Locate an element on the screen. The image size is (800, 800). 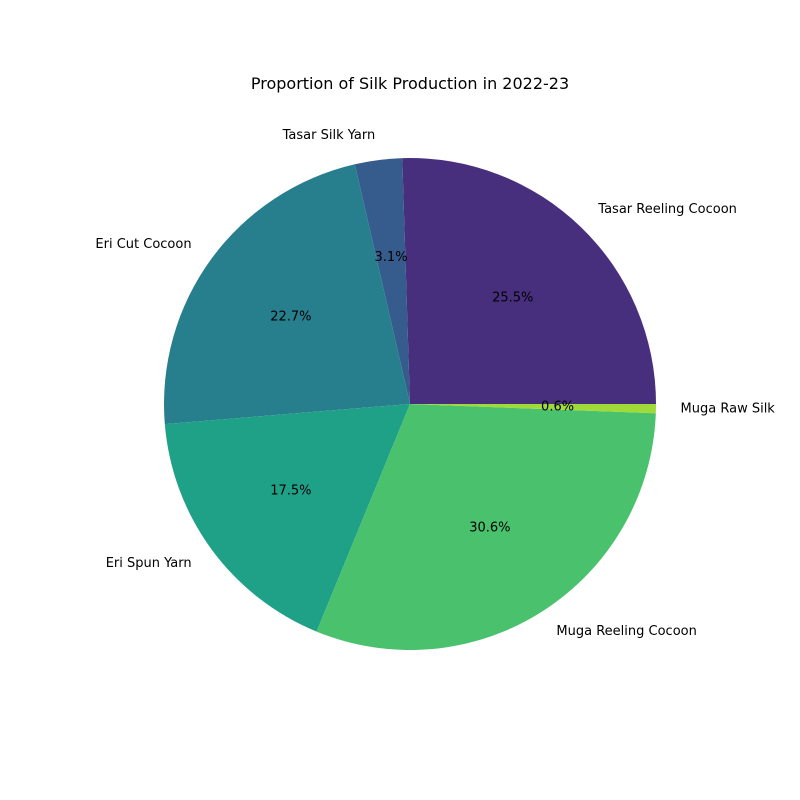
slice-label-muga-reeling-cocoon: Muga Reeling Cocoon is located at coordinates (626, 631).